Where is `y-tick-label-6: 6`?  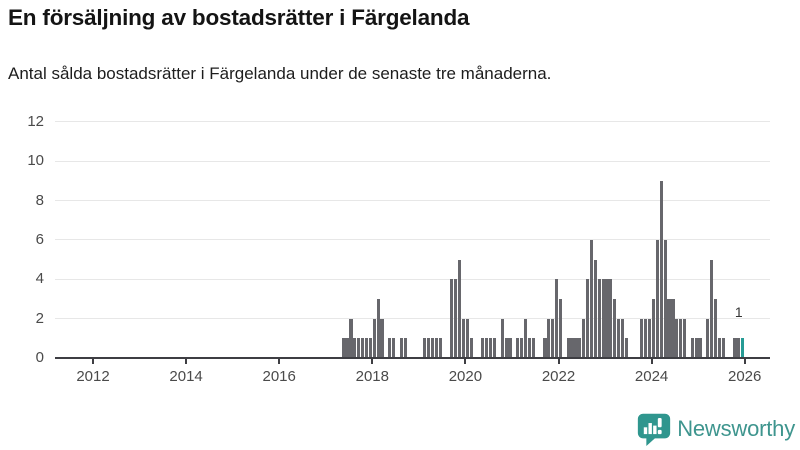 y-tick-label-6: 6 is located at coordinates (39, 239).